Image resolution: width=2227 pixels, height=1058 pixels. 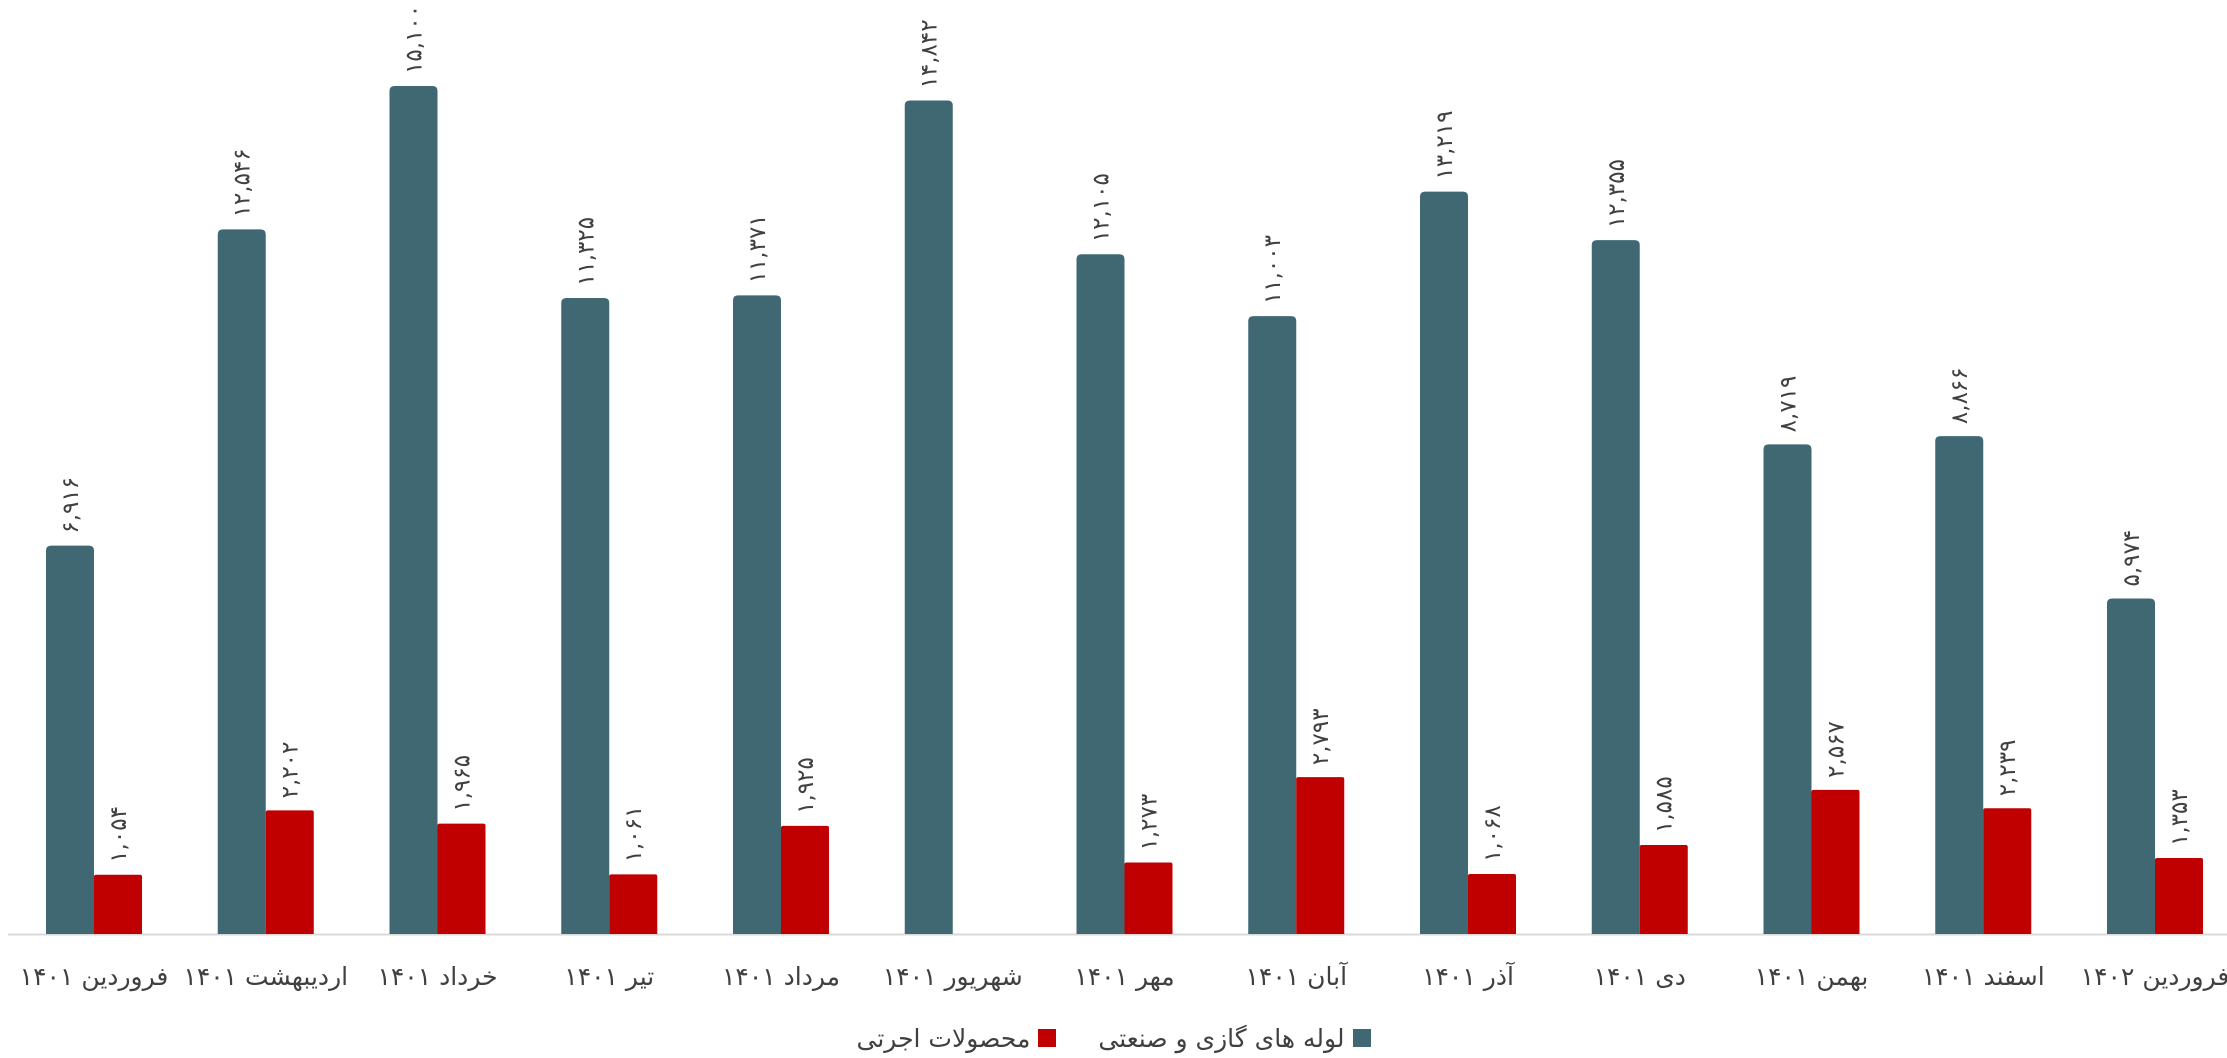 What do you see at coordinates (1221, 1038) in the screenshot?
I see `legend-label-gas-industrial: لوله های گازی و صنعتی` at bounding box center [1221, 1038].